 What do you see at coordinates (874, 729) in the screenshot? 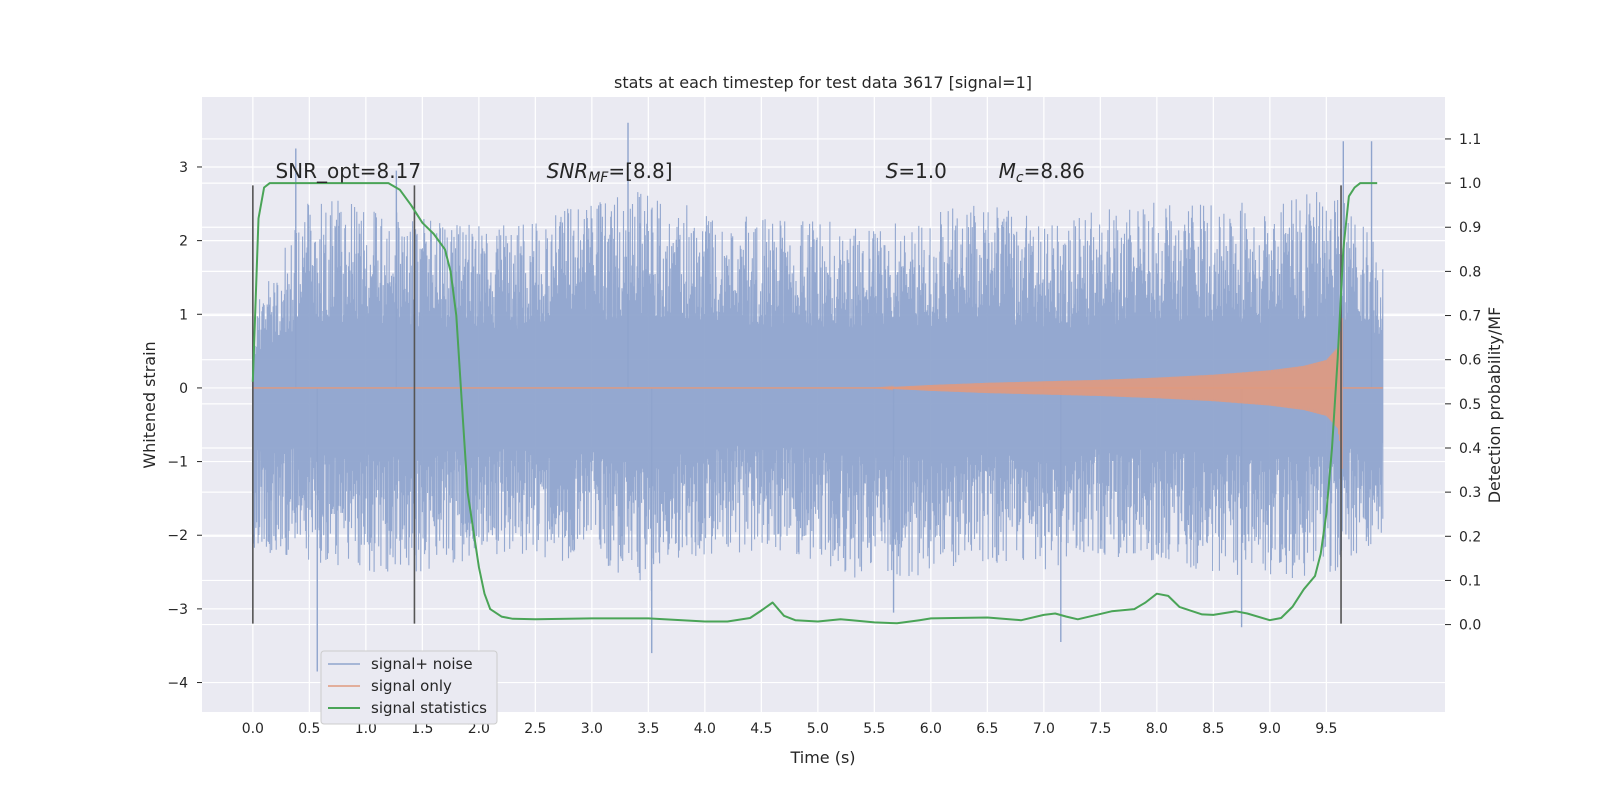
I see `x-tick-label: 5.5` at bounding box center [874, 729].